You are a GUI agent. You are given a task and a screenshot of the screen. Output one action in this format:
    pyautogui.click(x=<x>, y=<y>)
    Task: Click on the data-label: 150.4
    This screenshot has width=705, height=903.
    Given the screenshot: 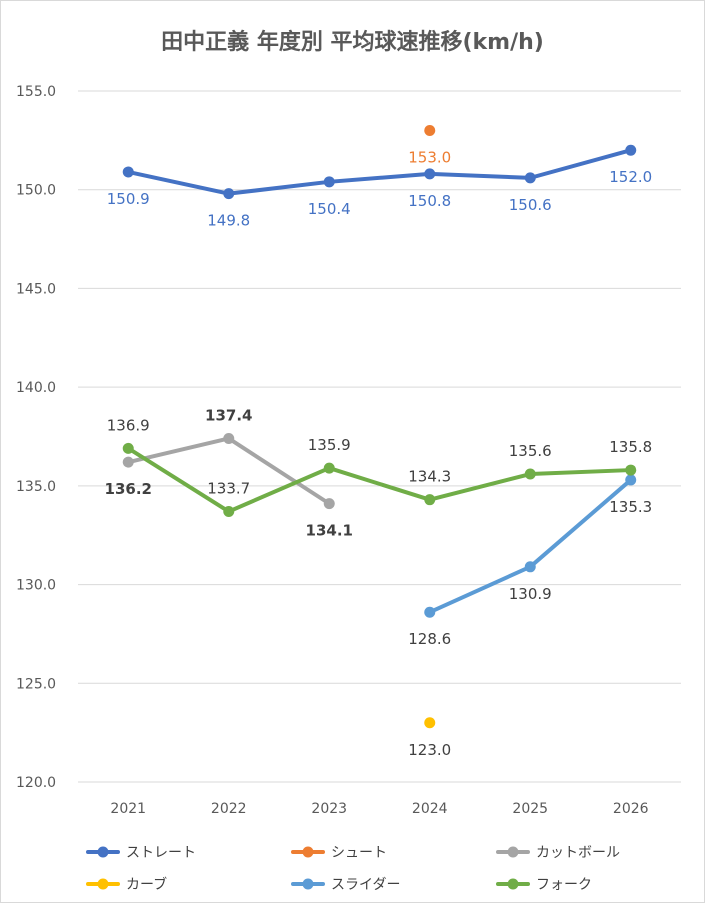 What is the action you would take?
    pyautogui.click(x=329, y=209)
    